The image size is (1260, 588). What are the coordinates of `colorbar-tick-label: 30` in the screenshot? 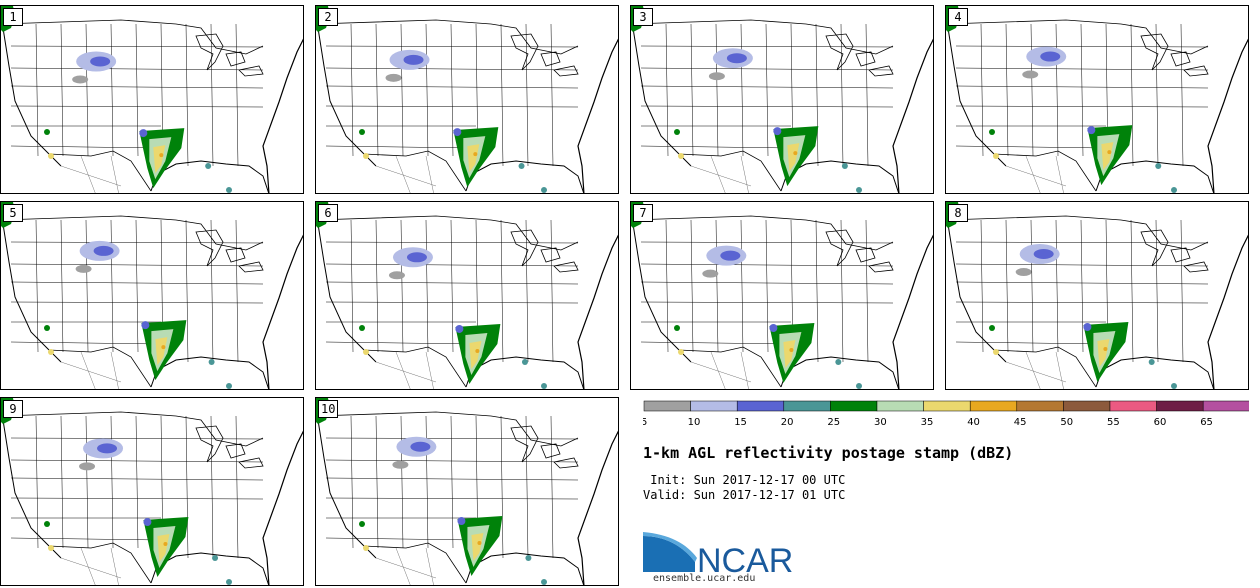 It's located at (880, 422).